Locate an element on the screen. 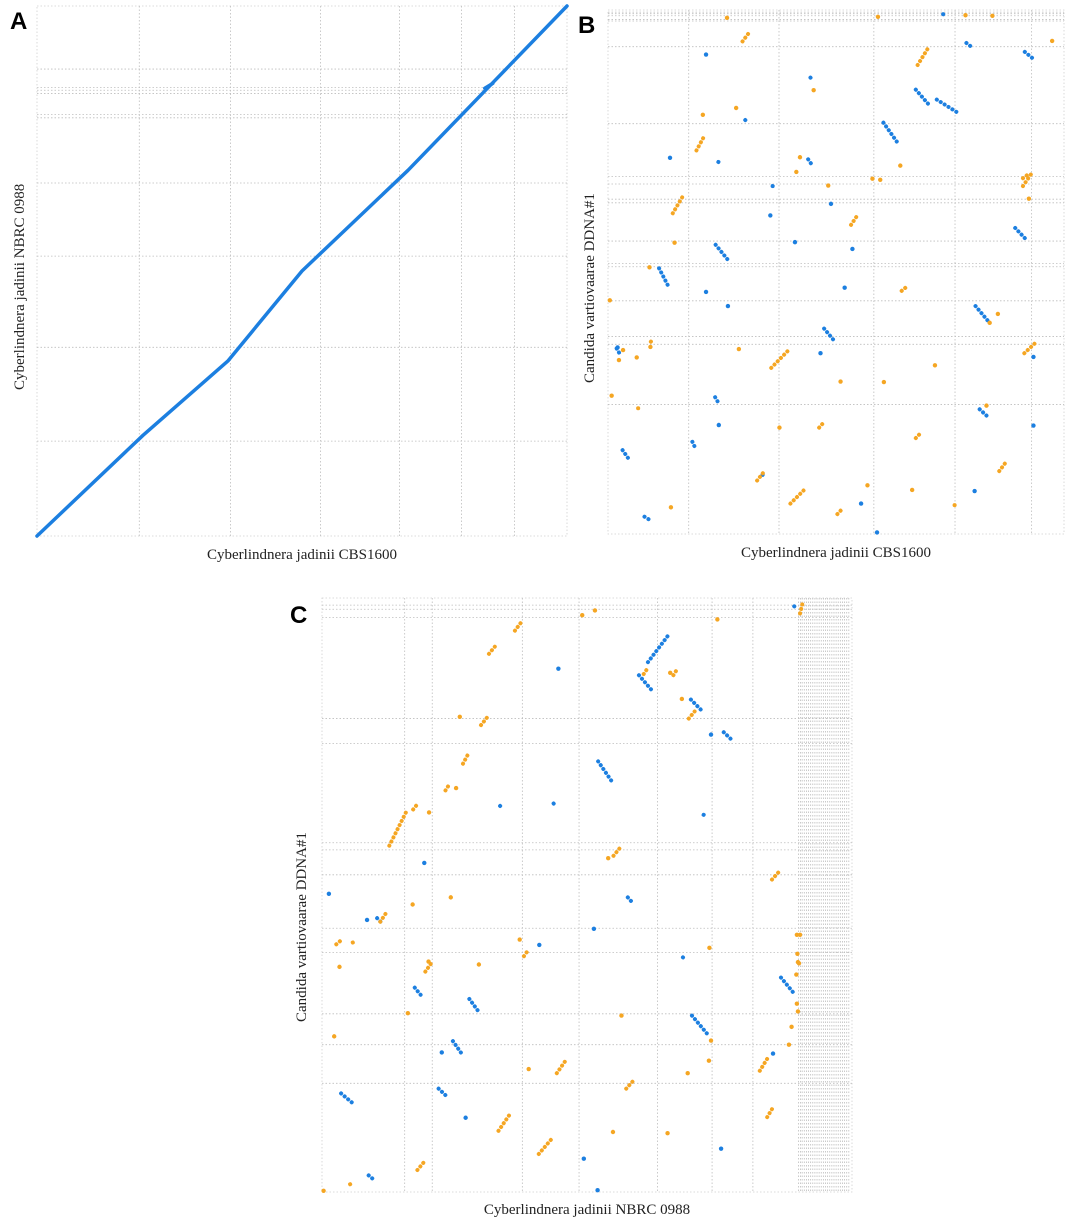 The width and height of the screenshot is (1067, 1224). panel-label: A is located at coordinates (19, 21).